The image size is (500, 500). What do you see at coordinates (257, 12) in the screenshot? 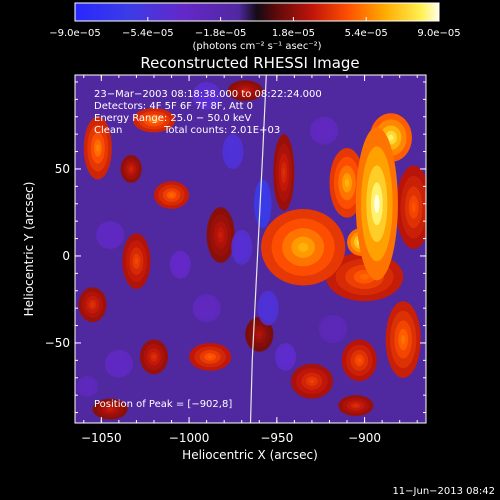
I see `colorbar-strip` at bounding box center [257, 12].